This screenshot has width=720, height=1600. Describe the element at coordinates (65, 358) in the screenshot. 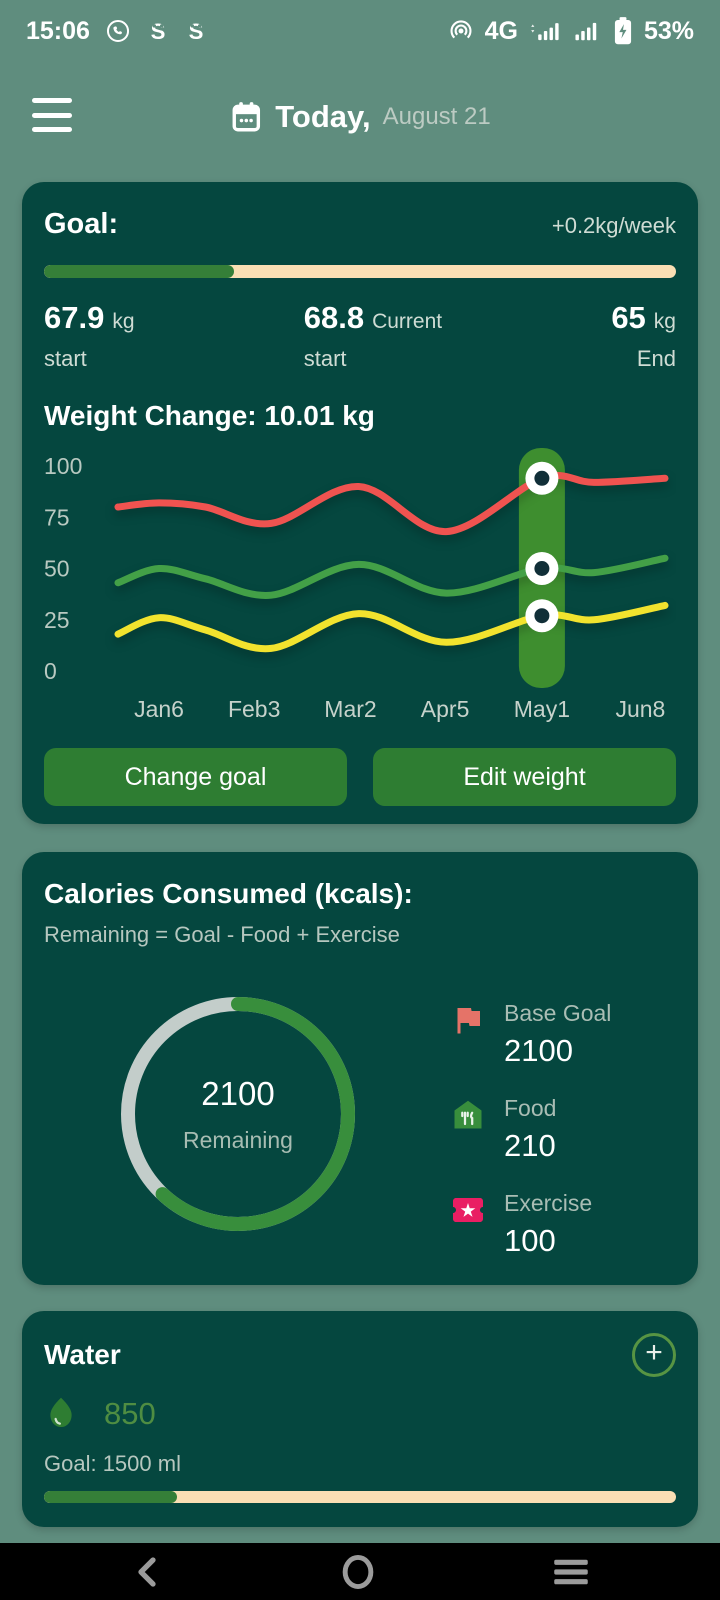

I see `start-weight-label: start` at that location.